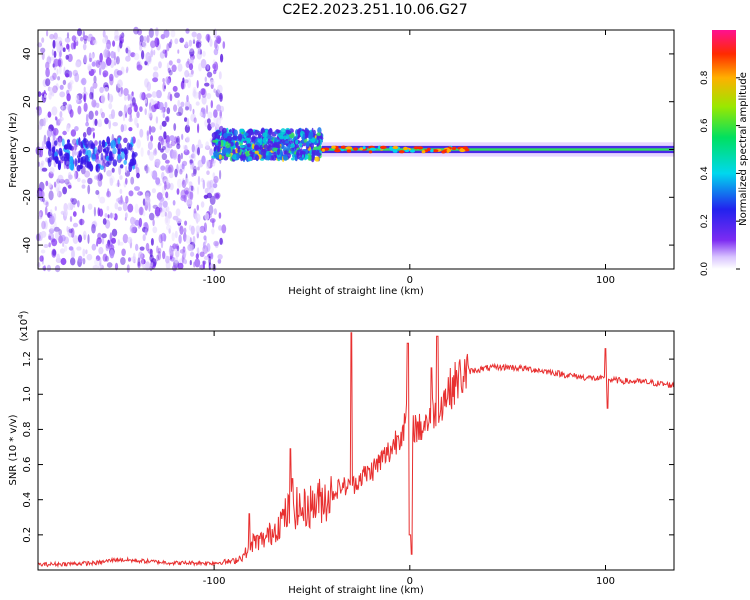 This screenshot has width=750, height=600. Describe the element at coordinates (724, 149) in the screenshot. I see `colorbar-gradient` at that location.